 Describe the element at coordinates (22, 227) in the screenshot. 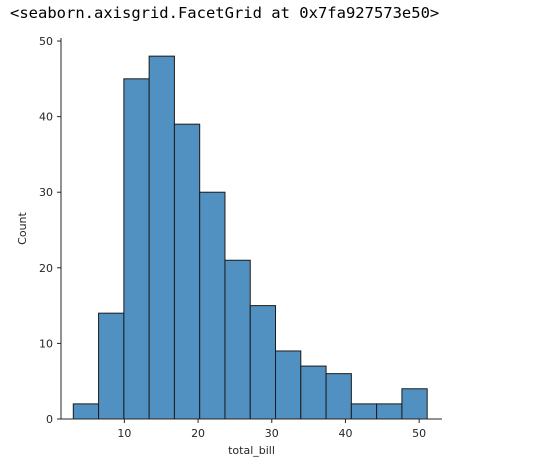

I see `y-axis-title: Count` at that location.